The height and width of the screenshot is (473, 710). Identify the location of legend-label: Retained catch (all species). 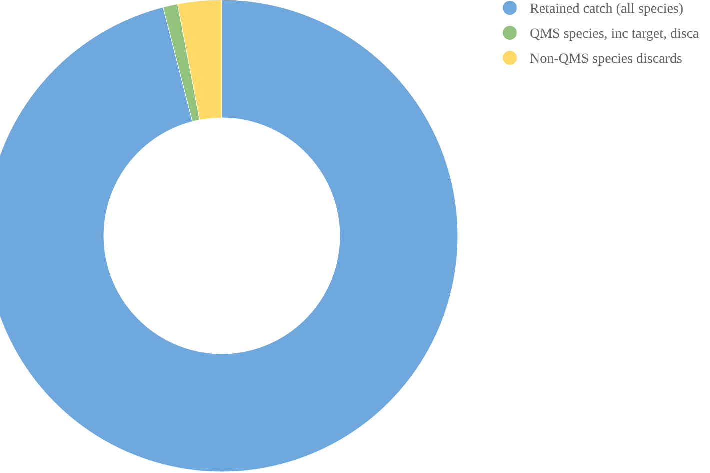
(607, 9).